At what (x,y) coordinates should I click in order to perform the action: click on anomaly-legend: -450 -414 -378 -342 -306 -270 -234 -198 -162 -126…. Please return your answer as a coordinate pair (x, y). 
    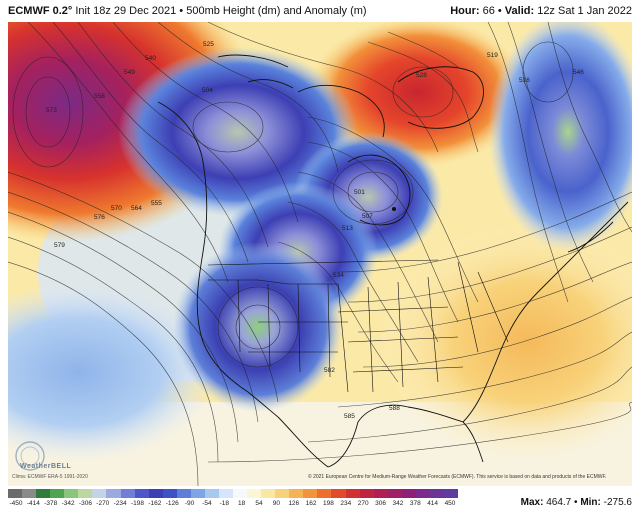
    Looking at the image, I should click on (233, 503).